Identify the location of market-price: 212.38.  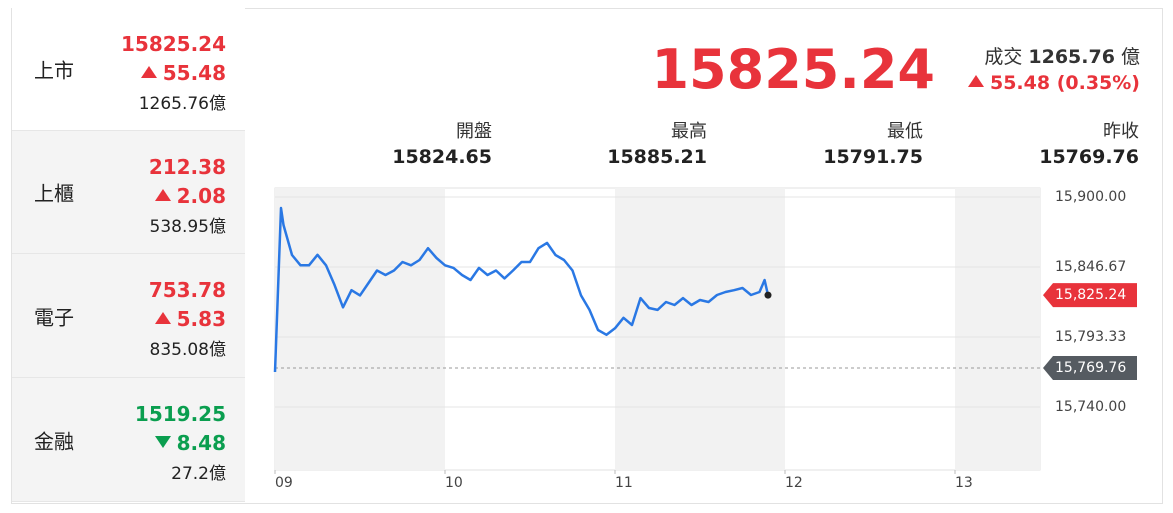
(187, 167).